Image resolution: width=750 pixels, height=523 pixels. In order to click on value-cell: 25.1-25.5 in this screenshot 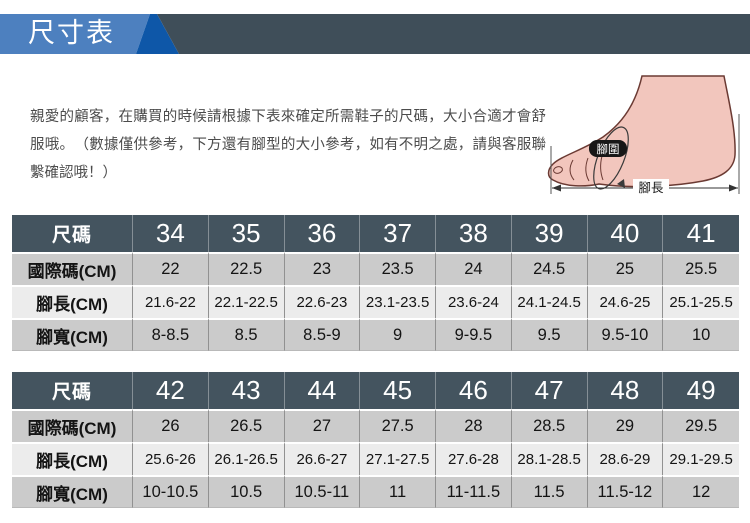, I will do `click(701, 301)`.